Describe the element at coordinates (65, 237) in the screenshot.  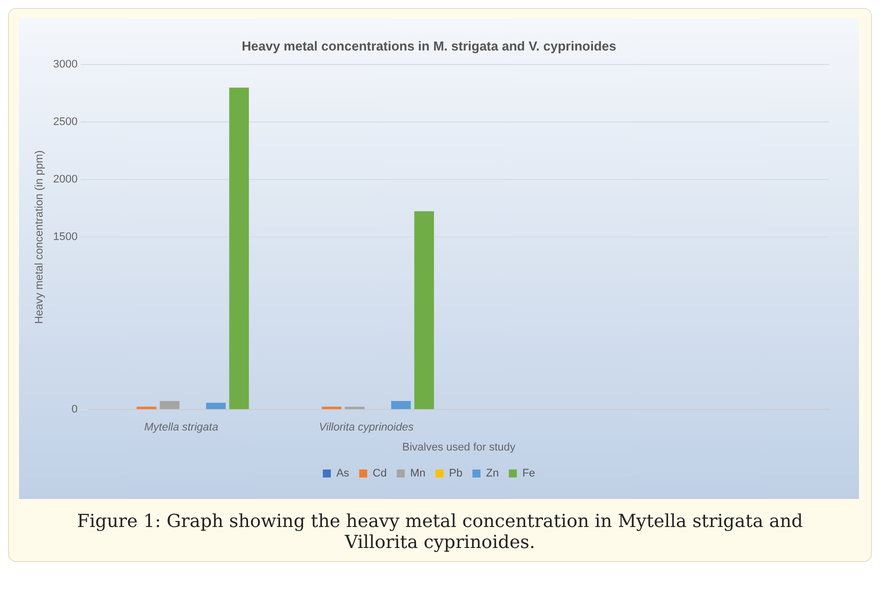
I see `y-tick-label: 1500` at that location.